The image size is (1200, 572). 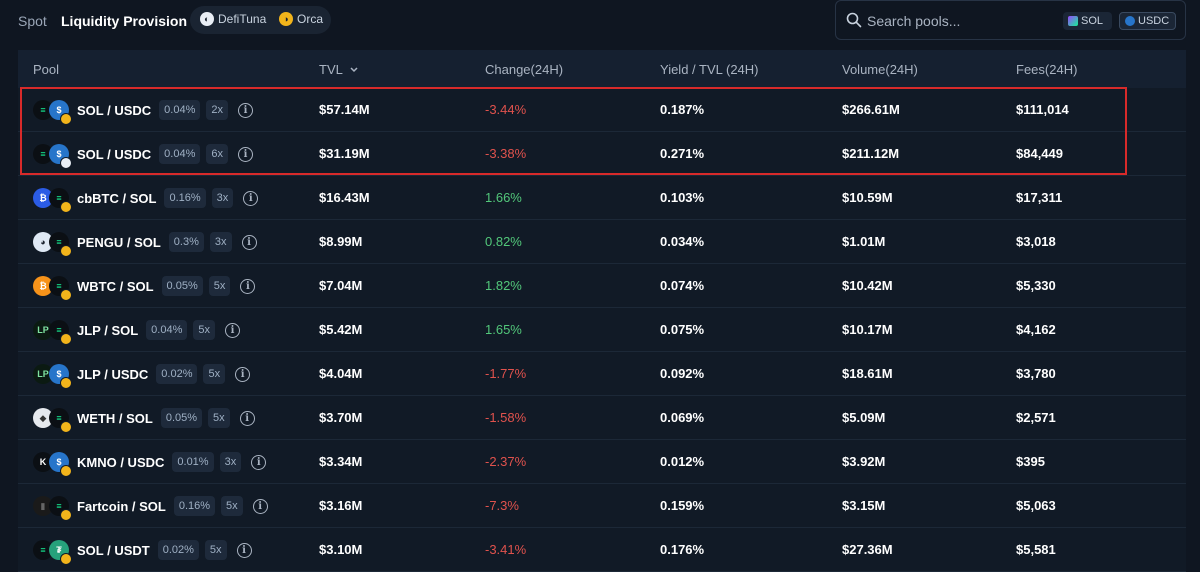 What do you see at coordinates (1036, 549) in the screenshot?
I see `fees-value: $5,581` at bounding box center [1036, 549].